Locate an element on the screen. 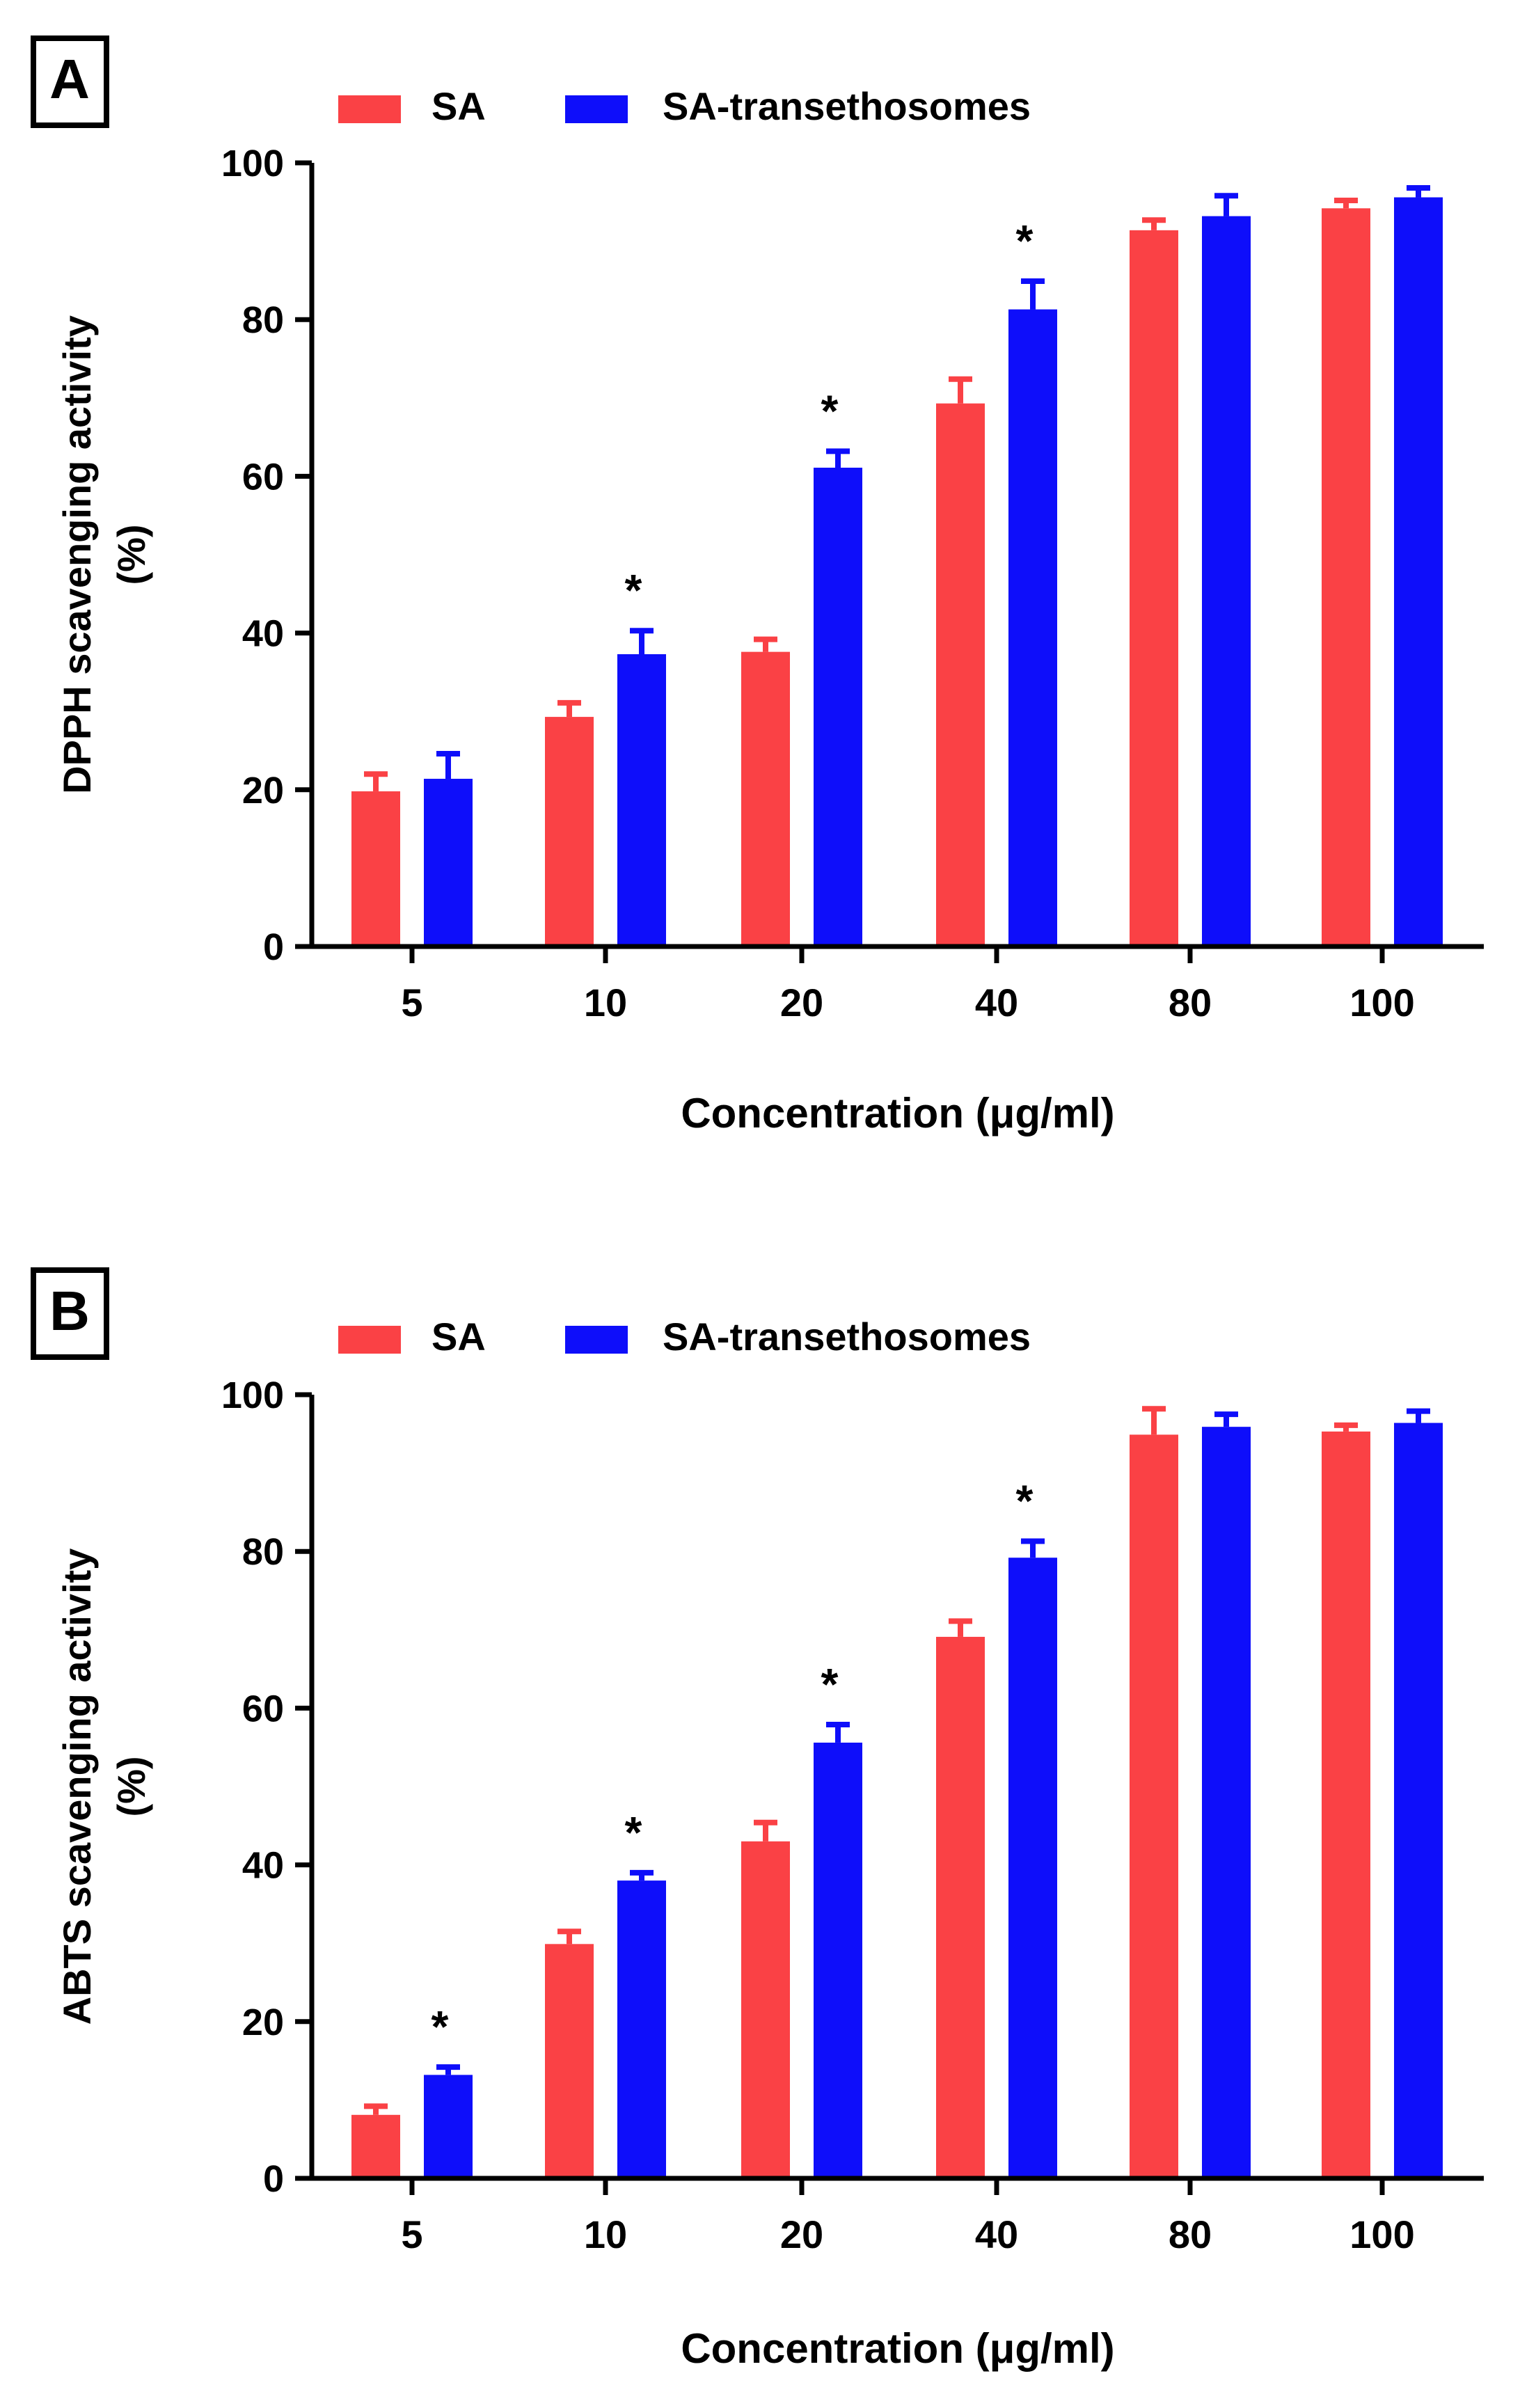 The height and width of the screenshot is (2408, 1520). panel-label: A is located at coordinates (69, 79).